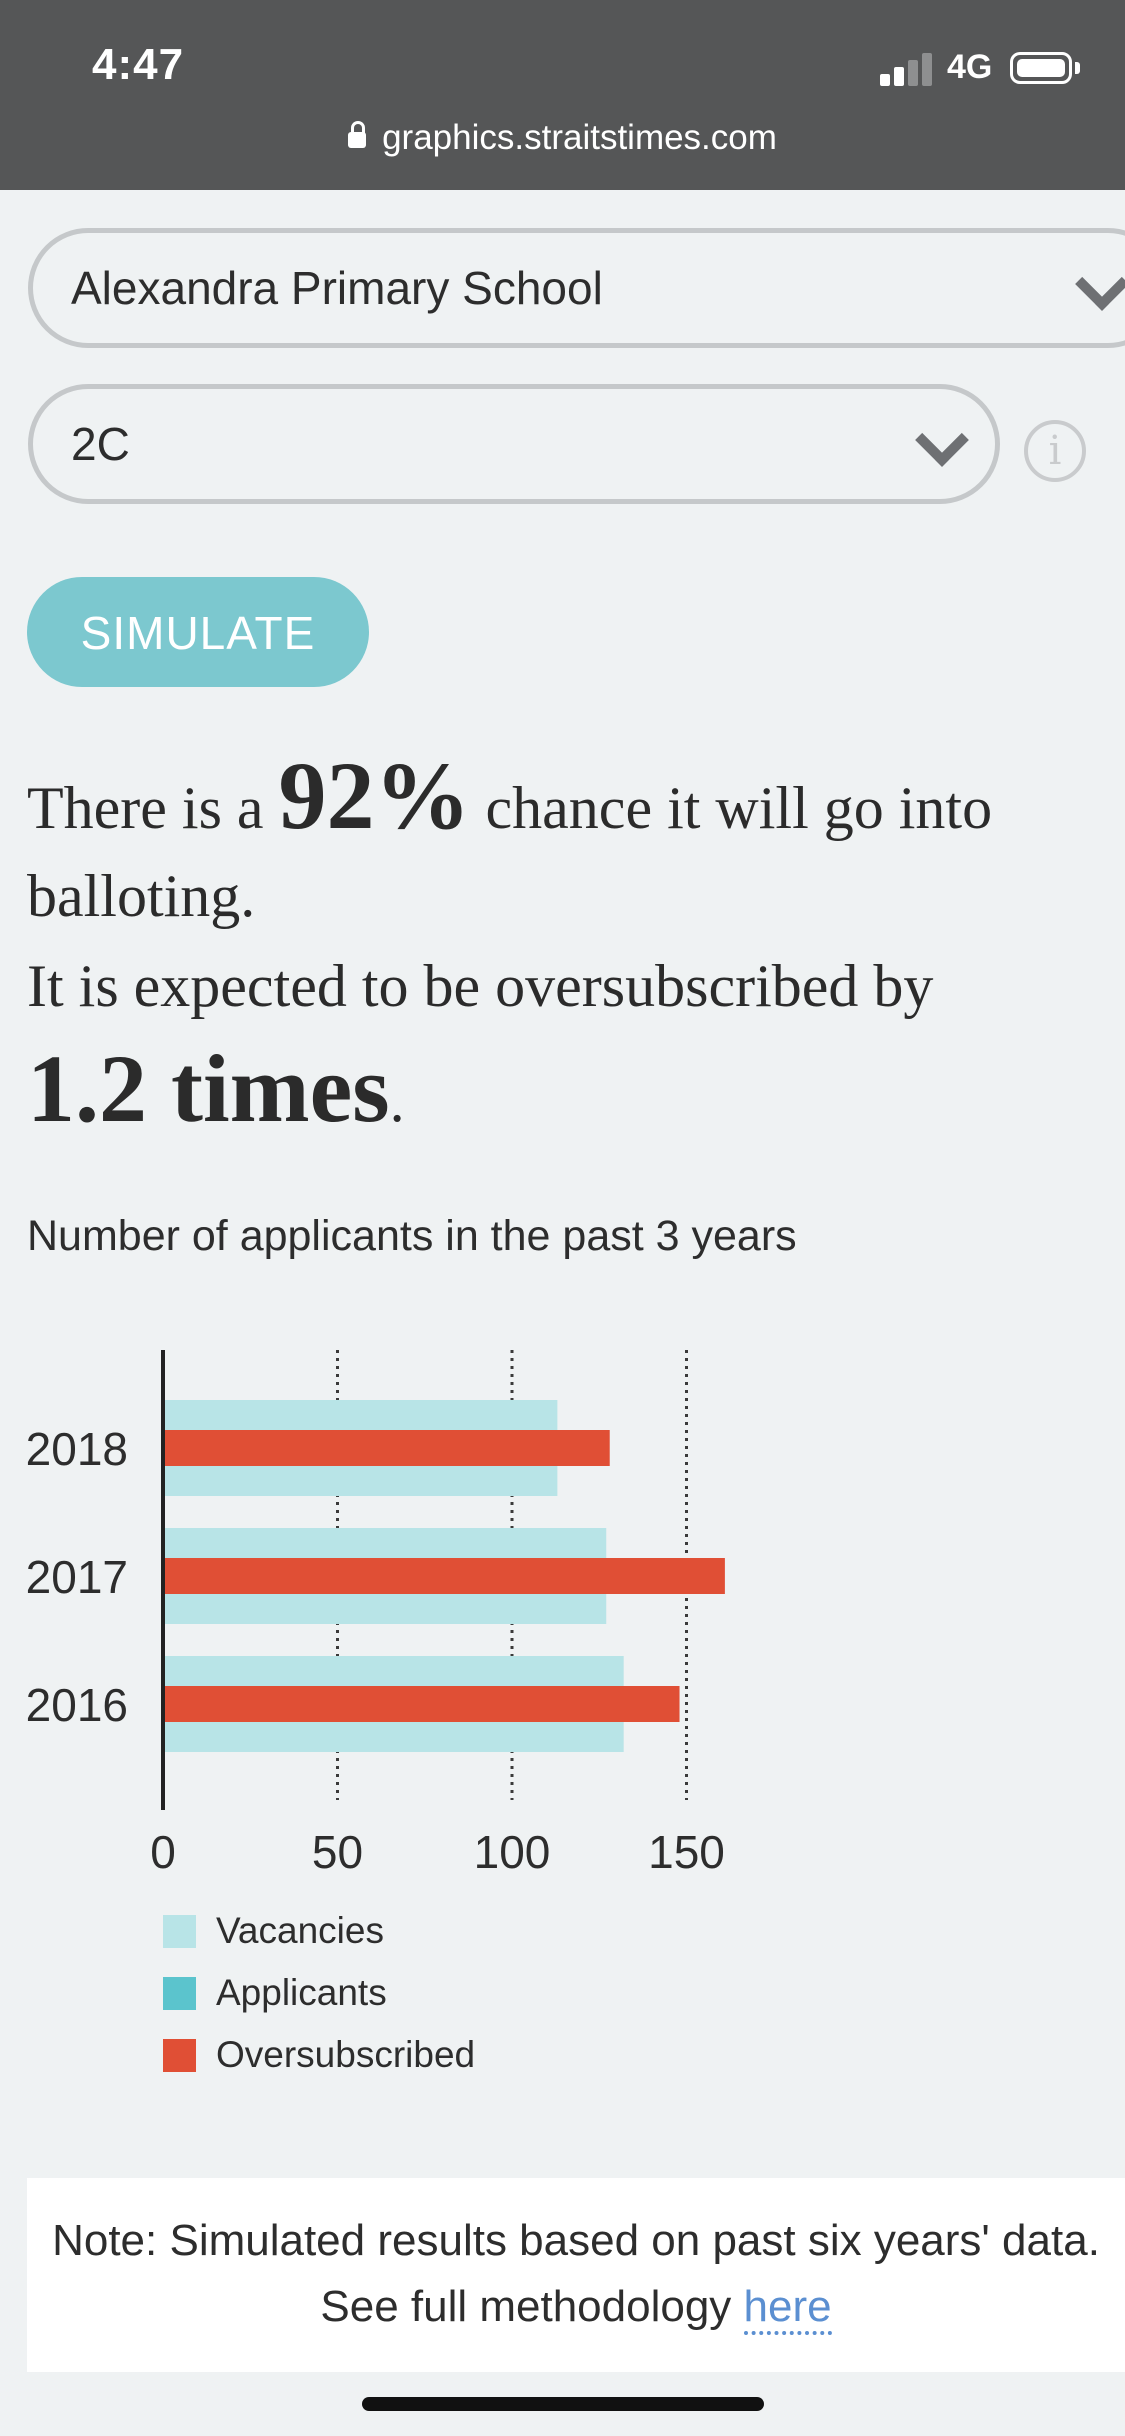  I want to click on school-select-value: Alexandra Primary School, so click(337, 288).